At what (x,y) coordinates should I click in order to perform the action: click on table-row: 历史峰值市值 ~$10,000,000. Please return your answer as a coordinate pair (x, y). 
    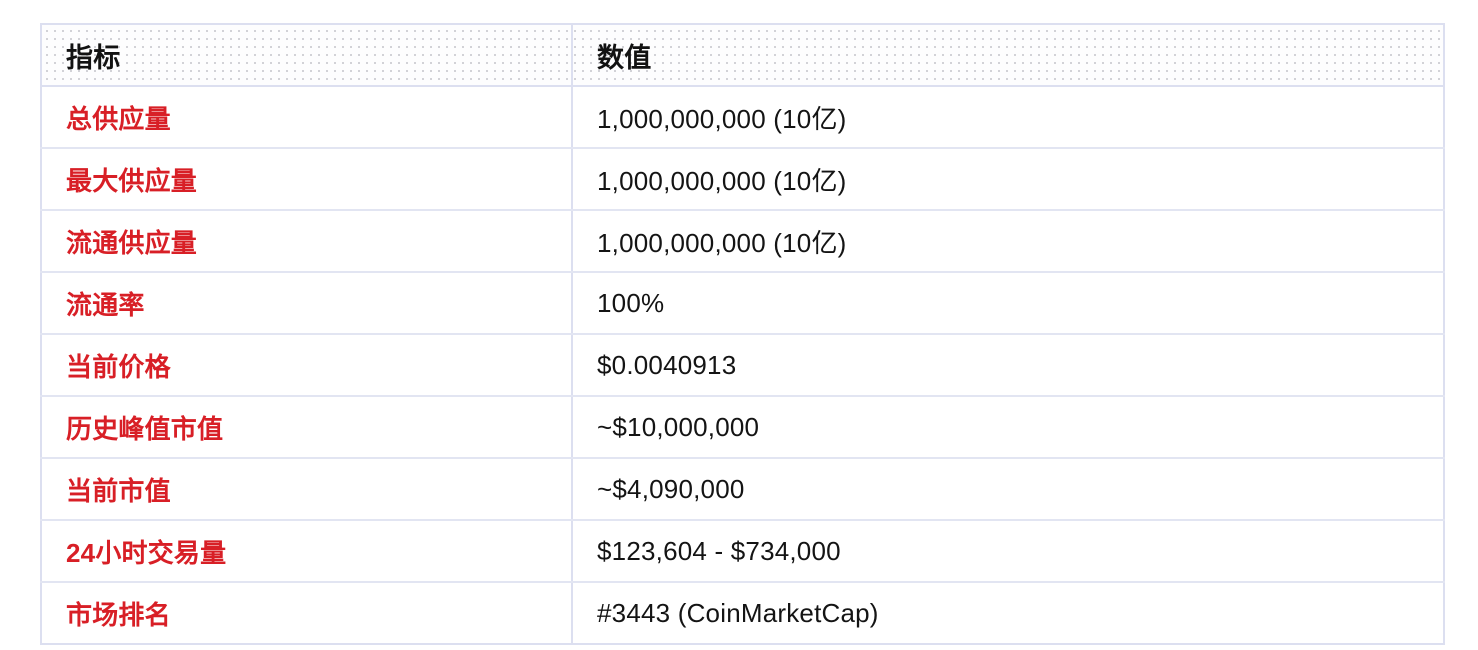
    Looking at the image, I should click on (742, 427).